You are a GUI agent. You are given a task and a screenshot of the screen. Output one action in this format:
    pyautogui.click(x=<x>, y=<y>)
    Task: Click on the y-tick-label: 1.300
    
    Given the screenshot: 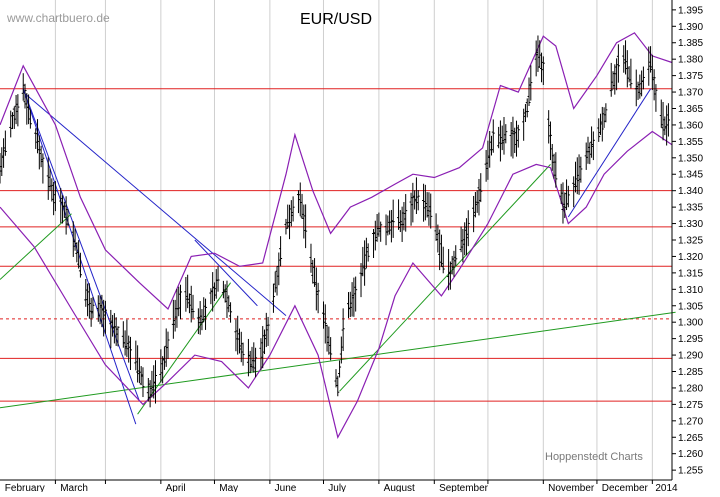 What is the action you would take?
    pyautogui.click(x=690, y=323)
    